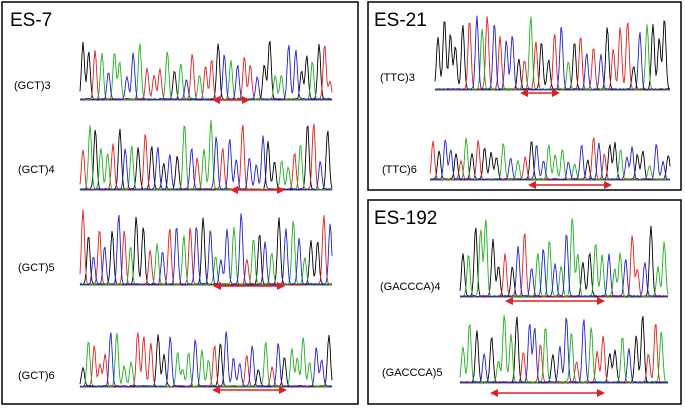  Describe the element at coordinates (397, 78) in the screenshot. I see `trace-label: (TTC)3` at that location.